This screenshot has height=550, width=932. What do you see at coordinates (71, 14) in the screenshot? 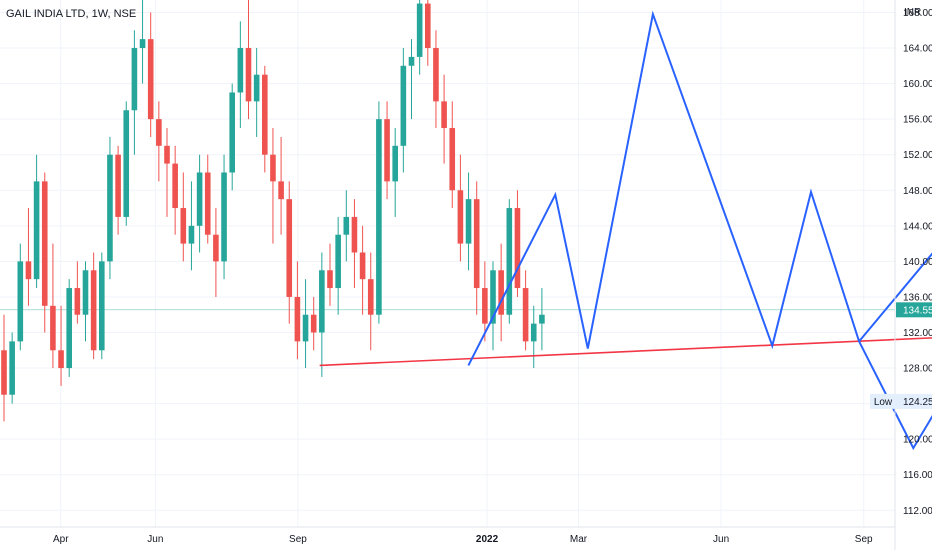
I see `chart-title: GAIL INDIA LTD, 1W, NSE` at bounding box center [71, 14].